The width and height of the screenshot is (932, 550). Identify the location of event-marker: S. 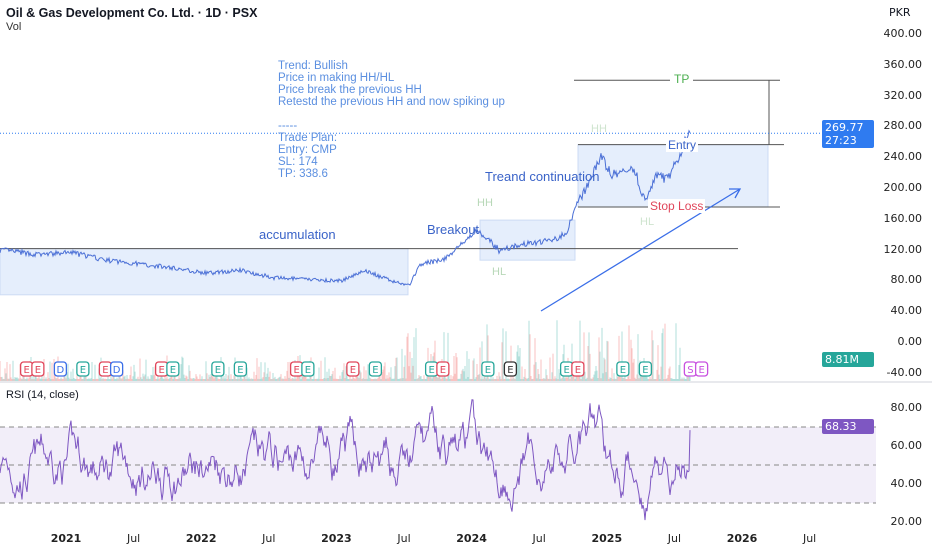
(690, 369).